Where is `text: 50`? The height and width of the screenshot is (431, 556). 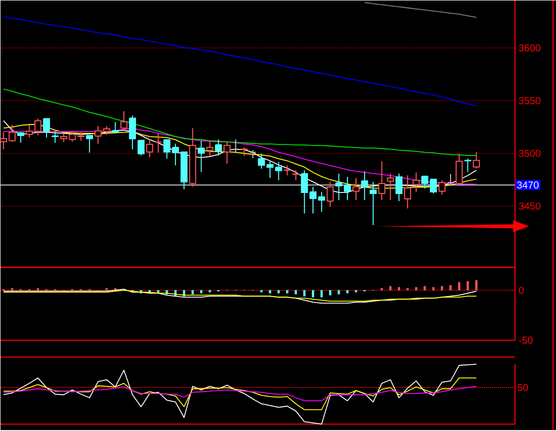 text: 50 is located at coordinates (523, 388).